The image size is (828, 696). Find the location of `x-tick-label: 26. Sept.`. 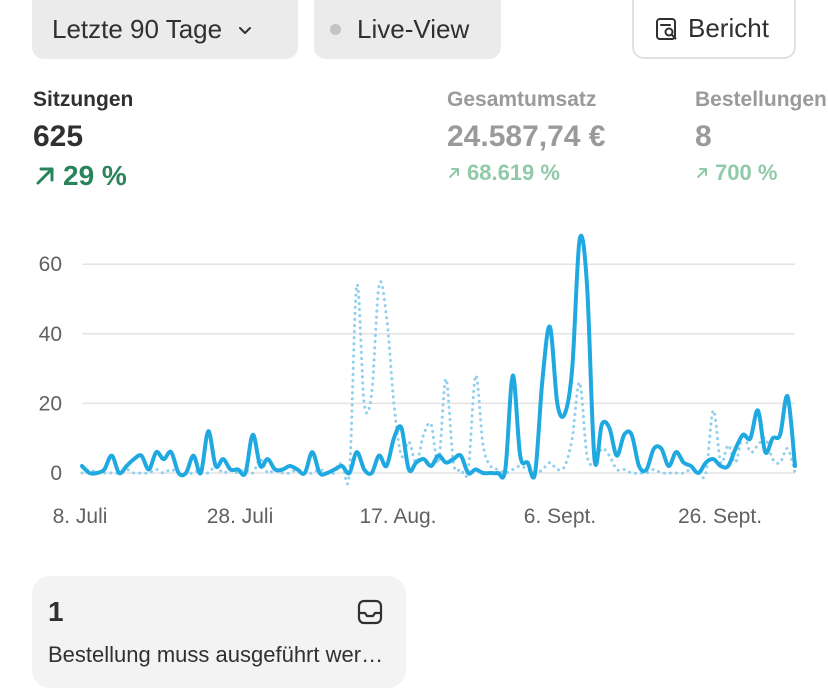

x-tick-label: 26. Sept. is located at coordinates (720, 516).